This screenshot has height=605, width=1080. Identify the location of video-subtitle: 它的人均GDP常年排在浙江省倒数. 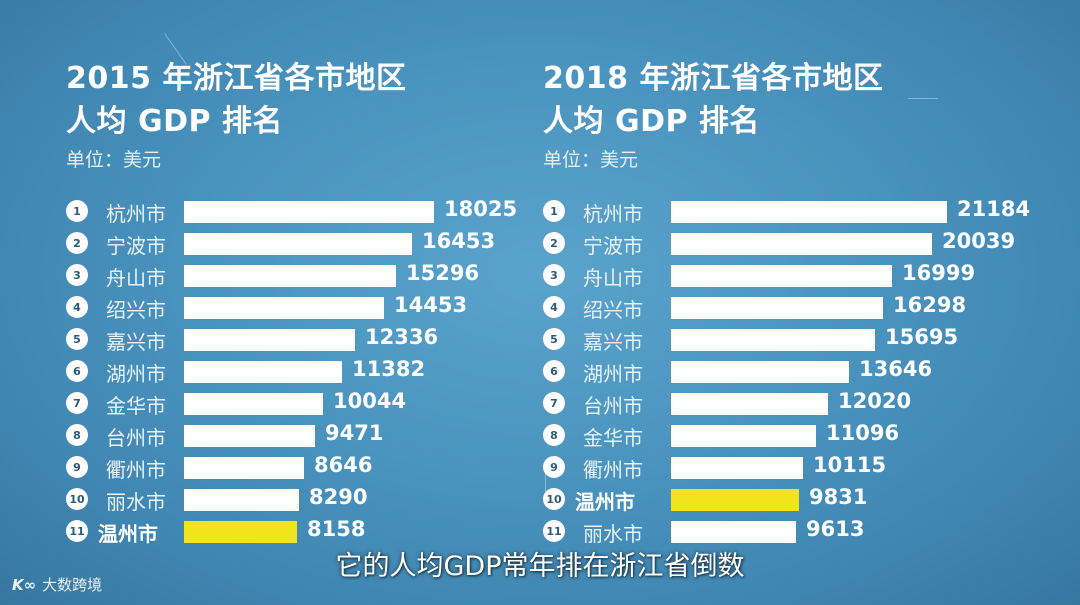
(540, 566).